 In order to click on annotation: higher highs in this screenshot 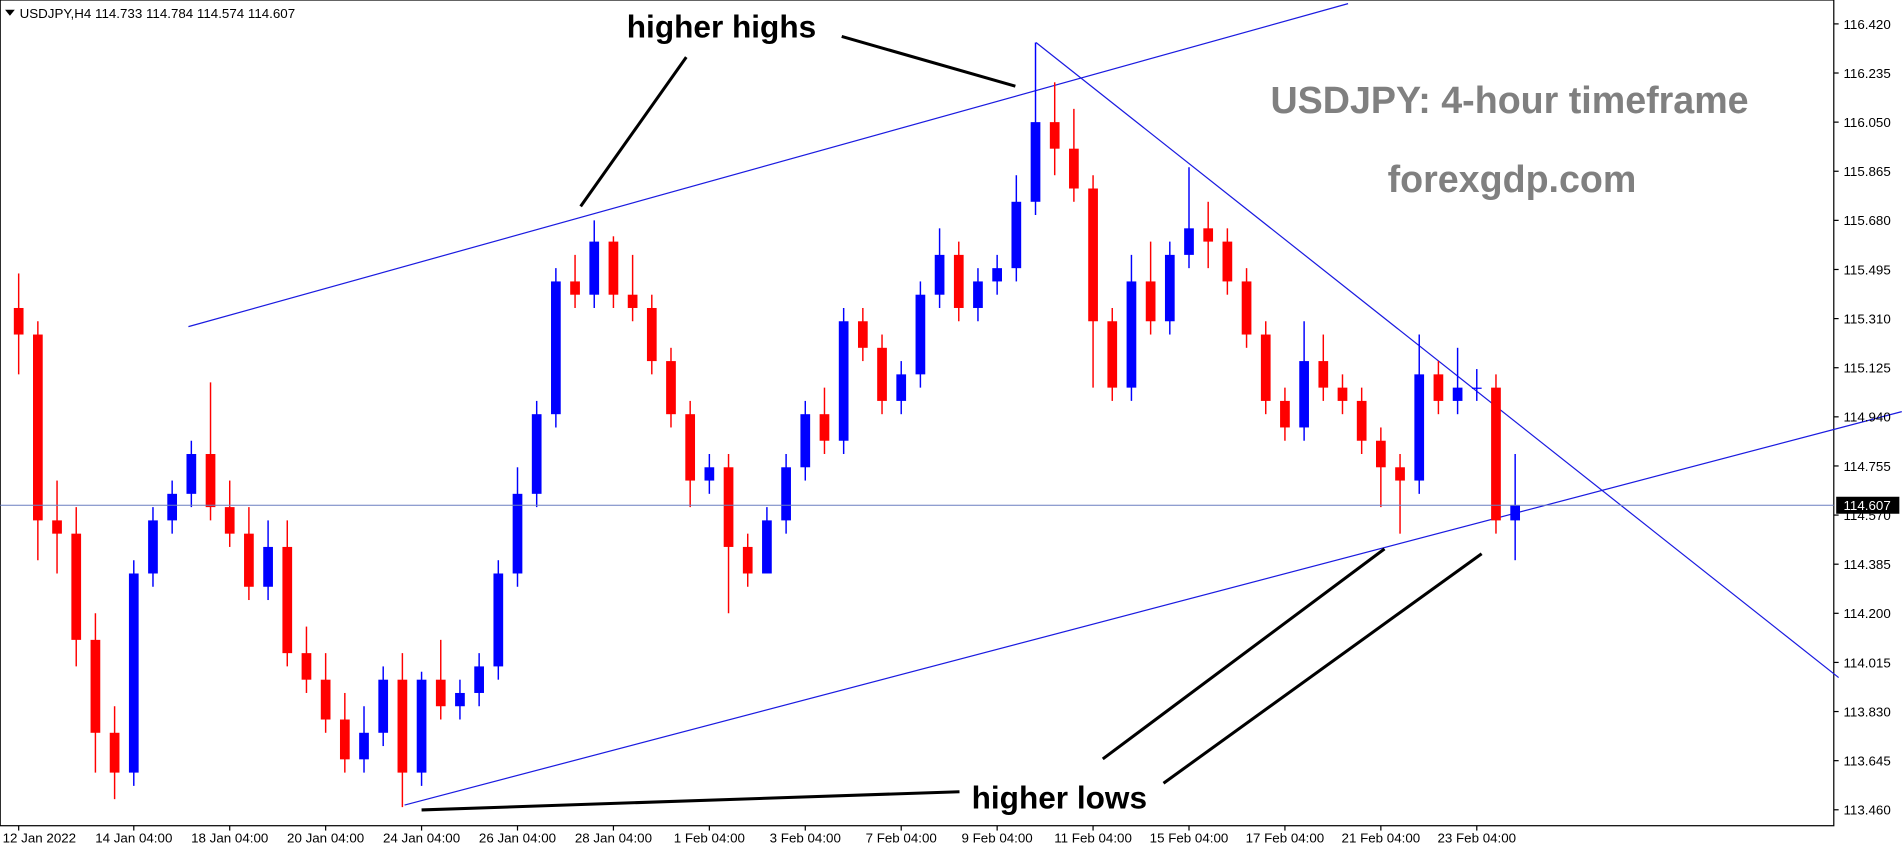, I will do `click(721, 27)`.